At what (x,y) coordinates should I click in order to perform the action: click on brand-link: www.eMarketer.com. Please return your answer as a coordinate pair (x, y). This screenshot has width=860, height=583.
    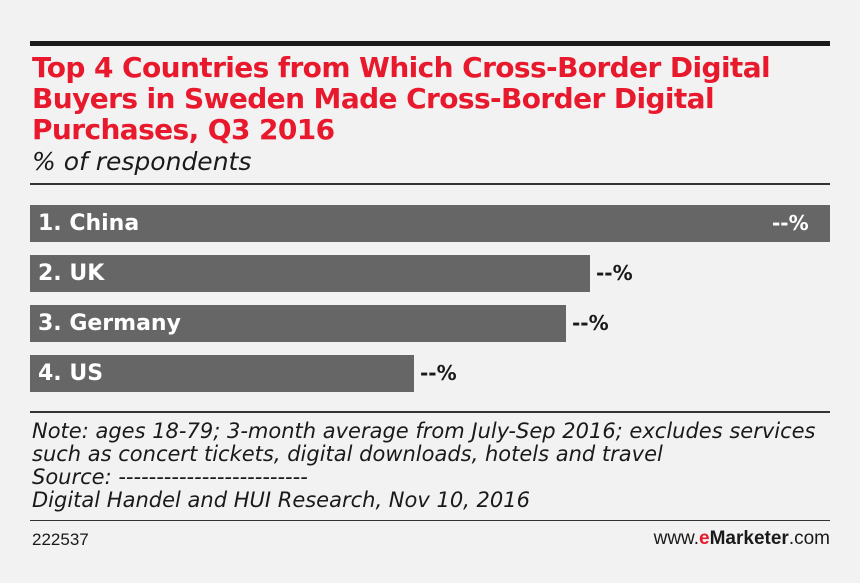
    Looking at the image, I should click on (742, 539).